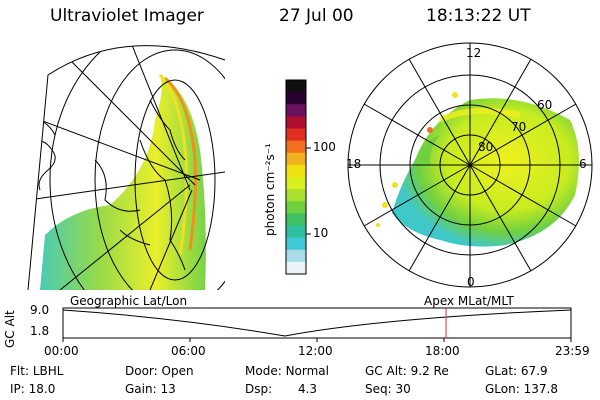 This screenshot has width=600, height=400. Describe the element at coordinates (572, 351) in the screenshot. I see `time-tick: 23:59` at that location.